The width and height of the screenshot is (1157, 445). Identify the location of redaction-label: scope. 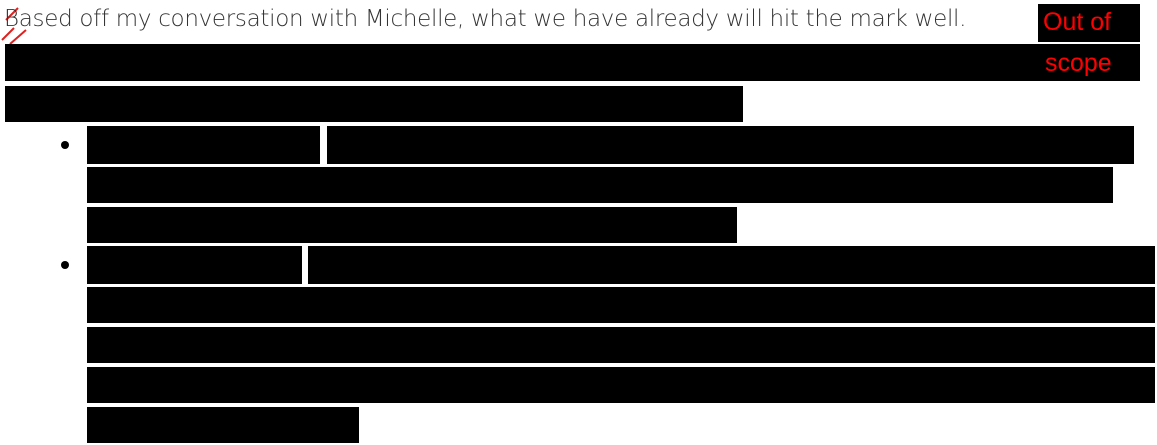
(1078, 63).